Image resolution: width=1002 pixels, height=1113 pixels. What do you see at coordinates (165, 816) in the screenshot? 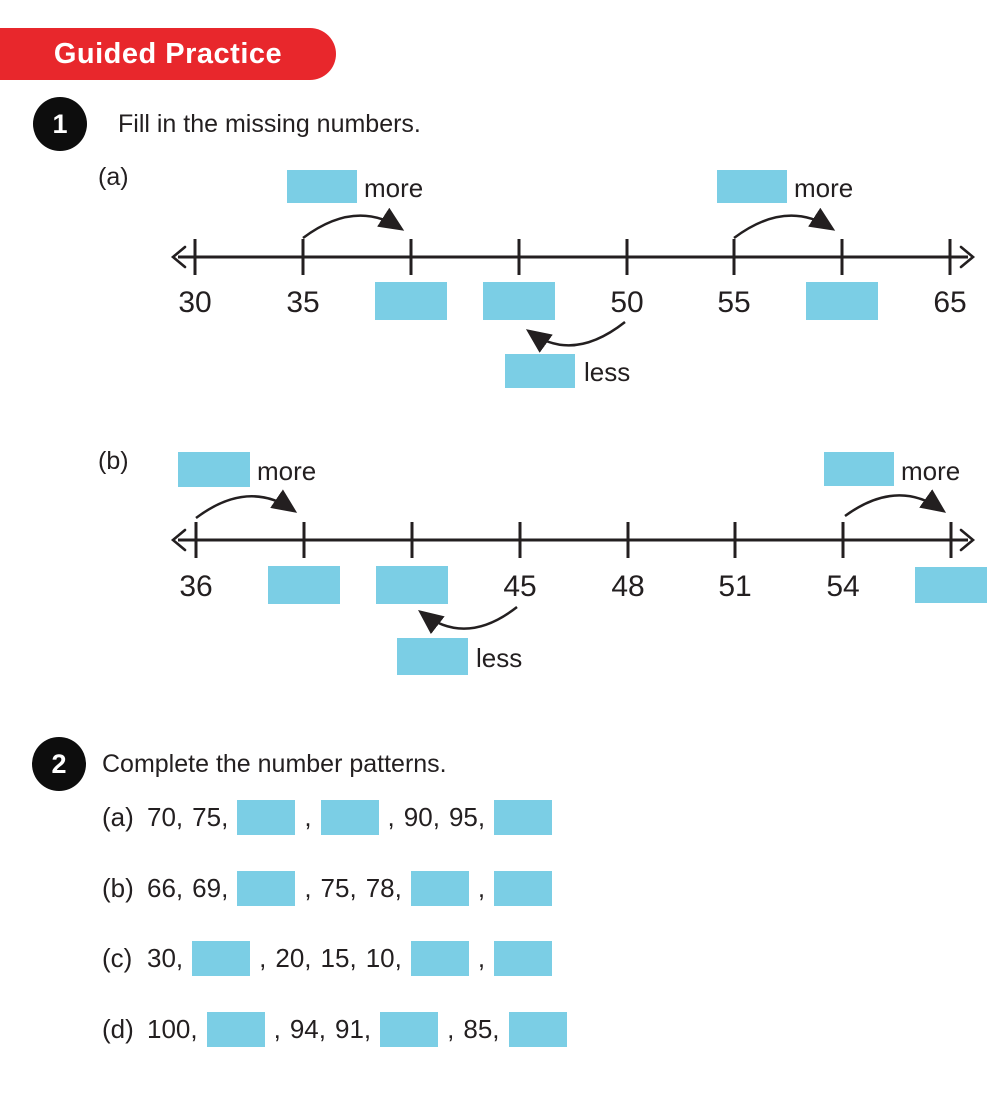
I see `pattern-number: 70,` at bounding box center [165, 816].